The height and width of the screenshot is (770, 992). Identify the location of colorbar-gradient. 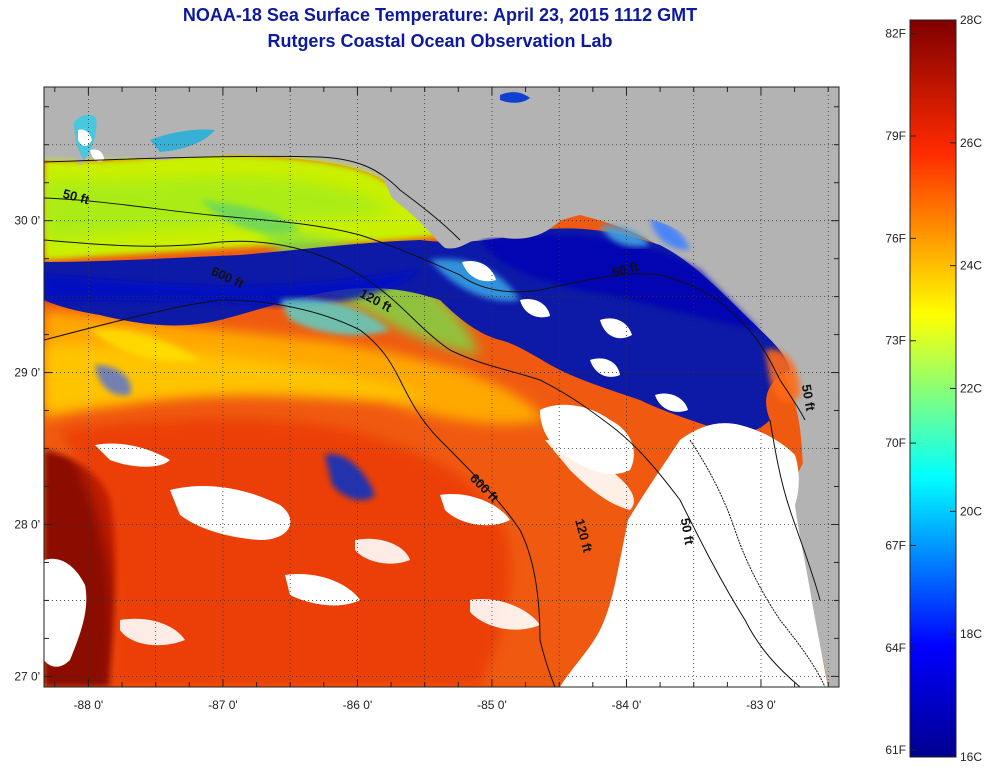
(933, 388).